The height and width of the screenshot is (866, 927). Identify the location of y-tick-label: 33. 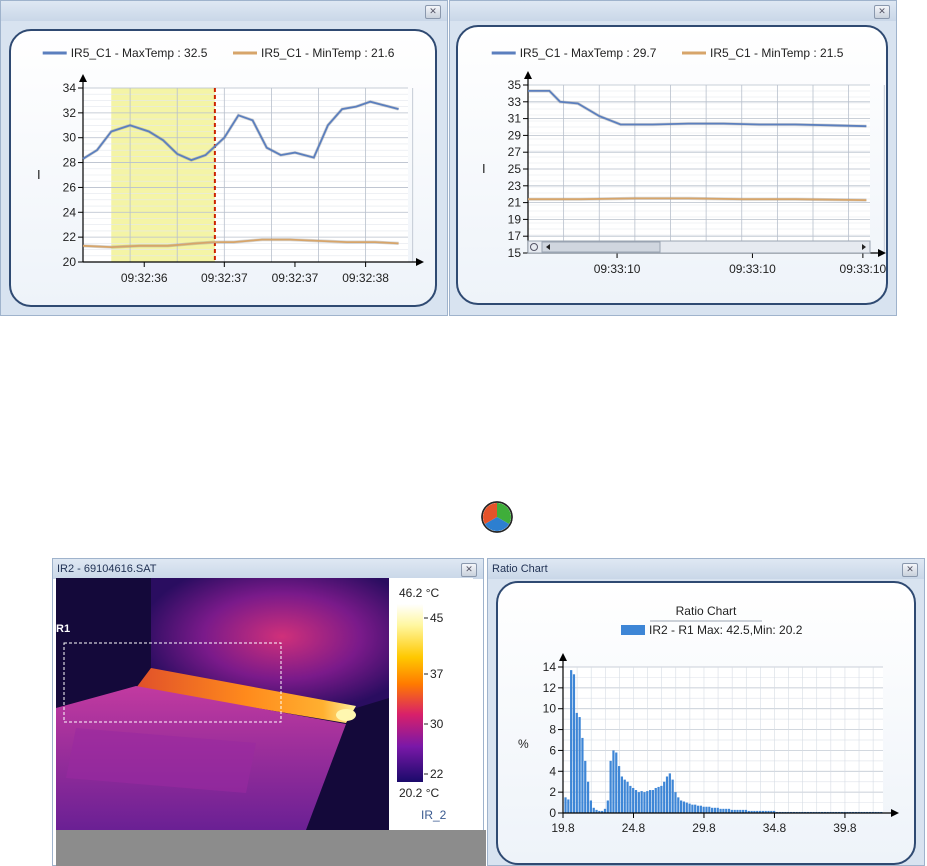
(515, 102).